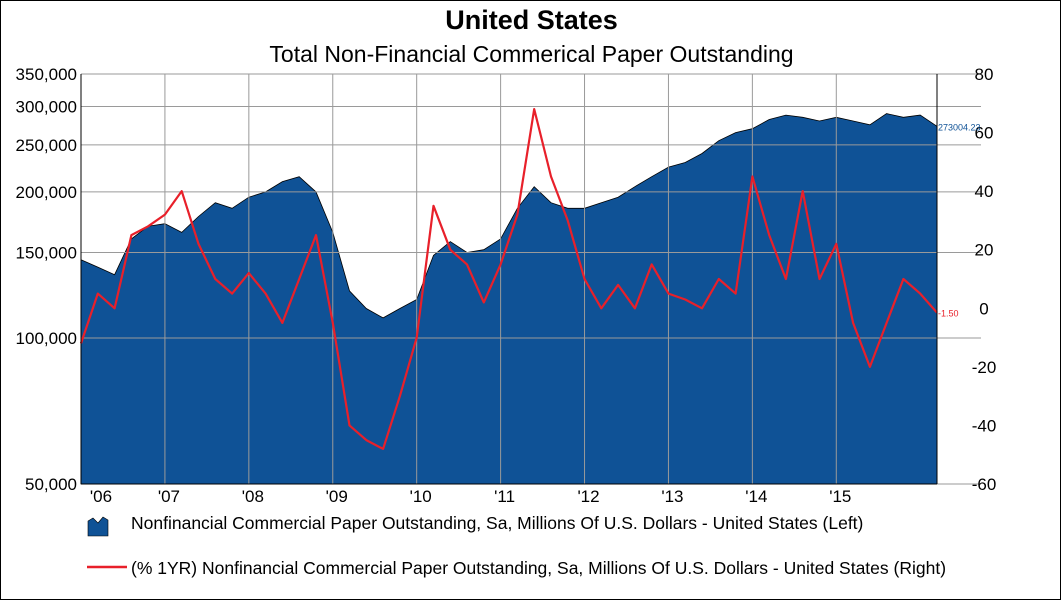 The height and width of the screenshot is (601, 1061). Describe the element at coordinates (588, 496) in the screenshot. I see `x-tick-label: '12` at that location.